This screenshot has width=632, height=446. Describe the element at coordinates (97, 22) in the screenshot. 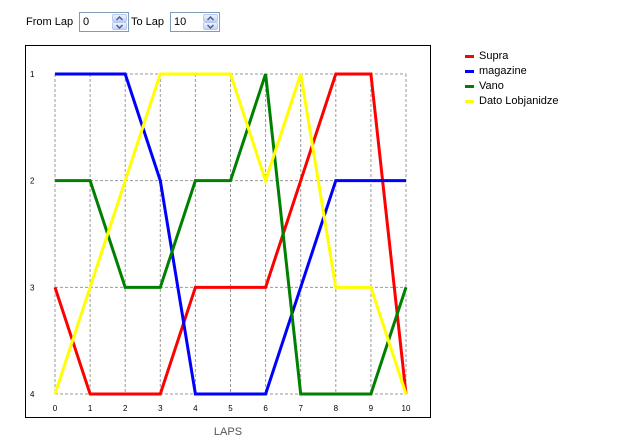

I see `from-lap-input` at that location.